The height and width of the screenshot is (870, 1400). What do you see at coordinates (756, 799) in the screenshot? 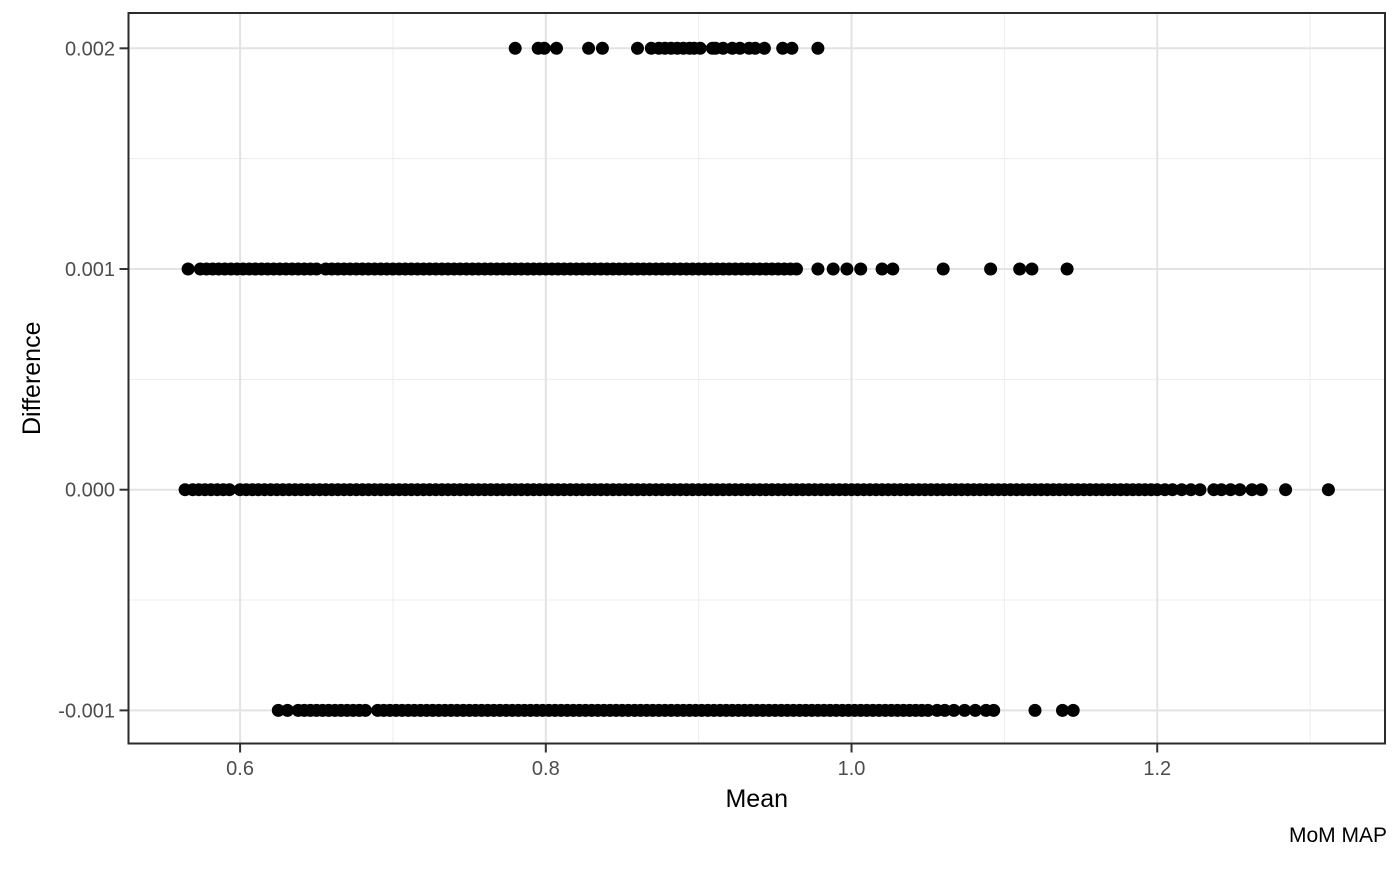
I see `x-axis-title: Mean` at bounding box center [756, 799].